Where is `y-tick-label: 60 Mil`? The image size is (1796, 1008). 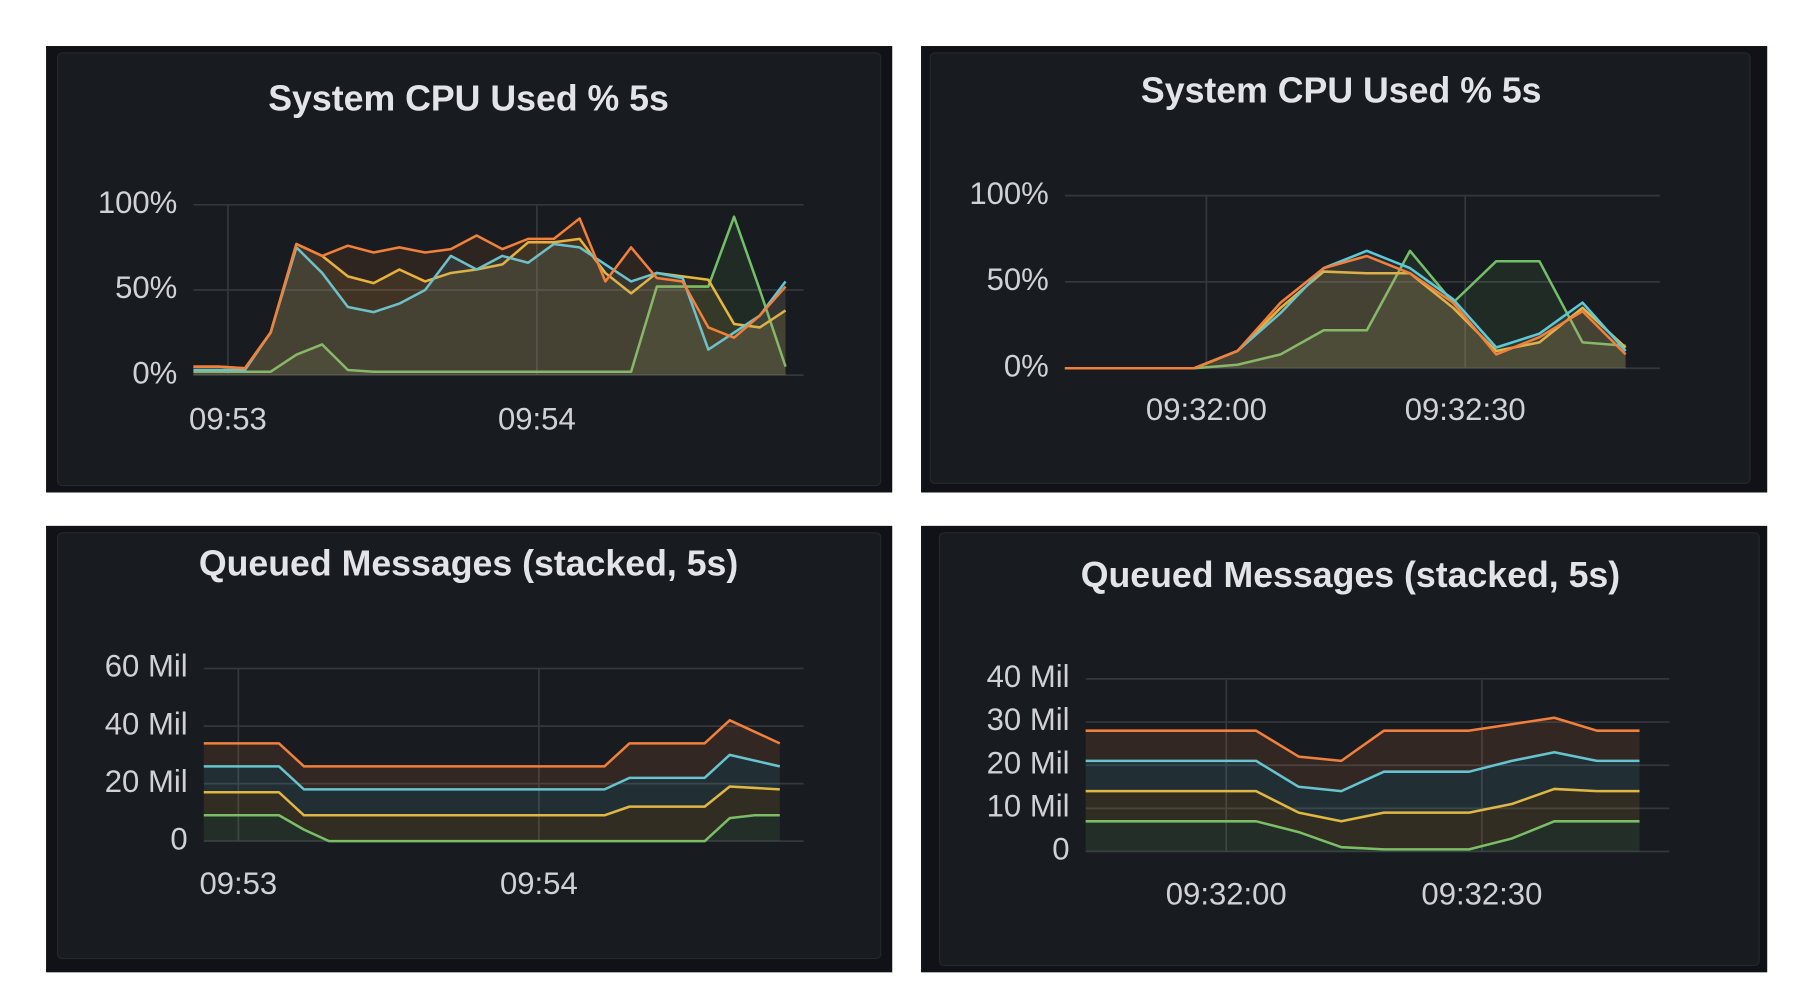
y-tick-label: 60 Mil is located at coordinates (146, 666).